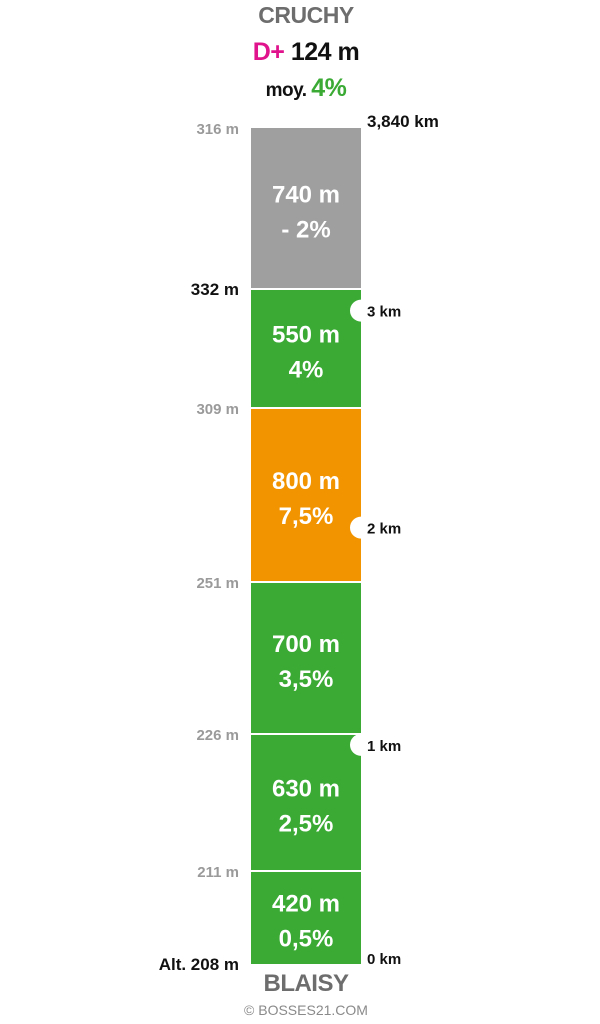 The height and width of the screenshot is (1024, 600). Describe the element at coordinates (306, 1010) in the screenshot. I see `copyright-notice: © BOSSES21.COM` at that location.